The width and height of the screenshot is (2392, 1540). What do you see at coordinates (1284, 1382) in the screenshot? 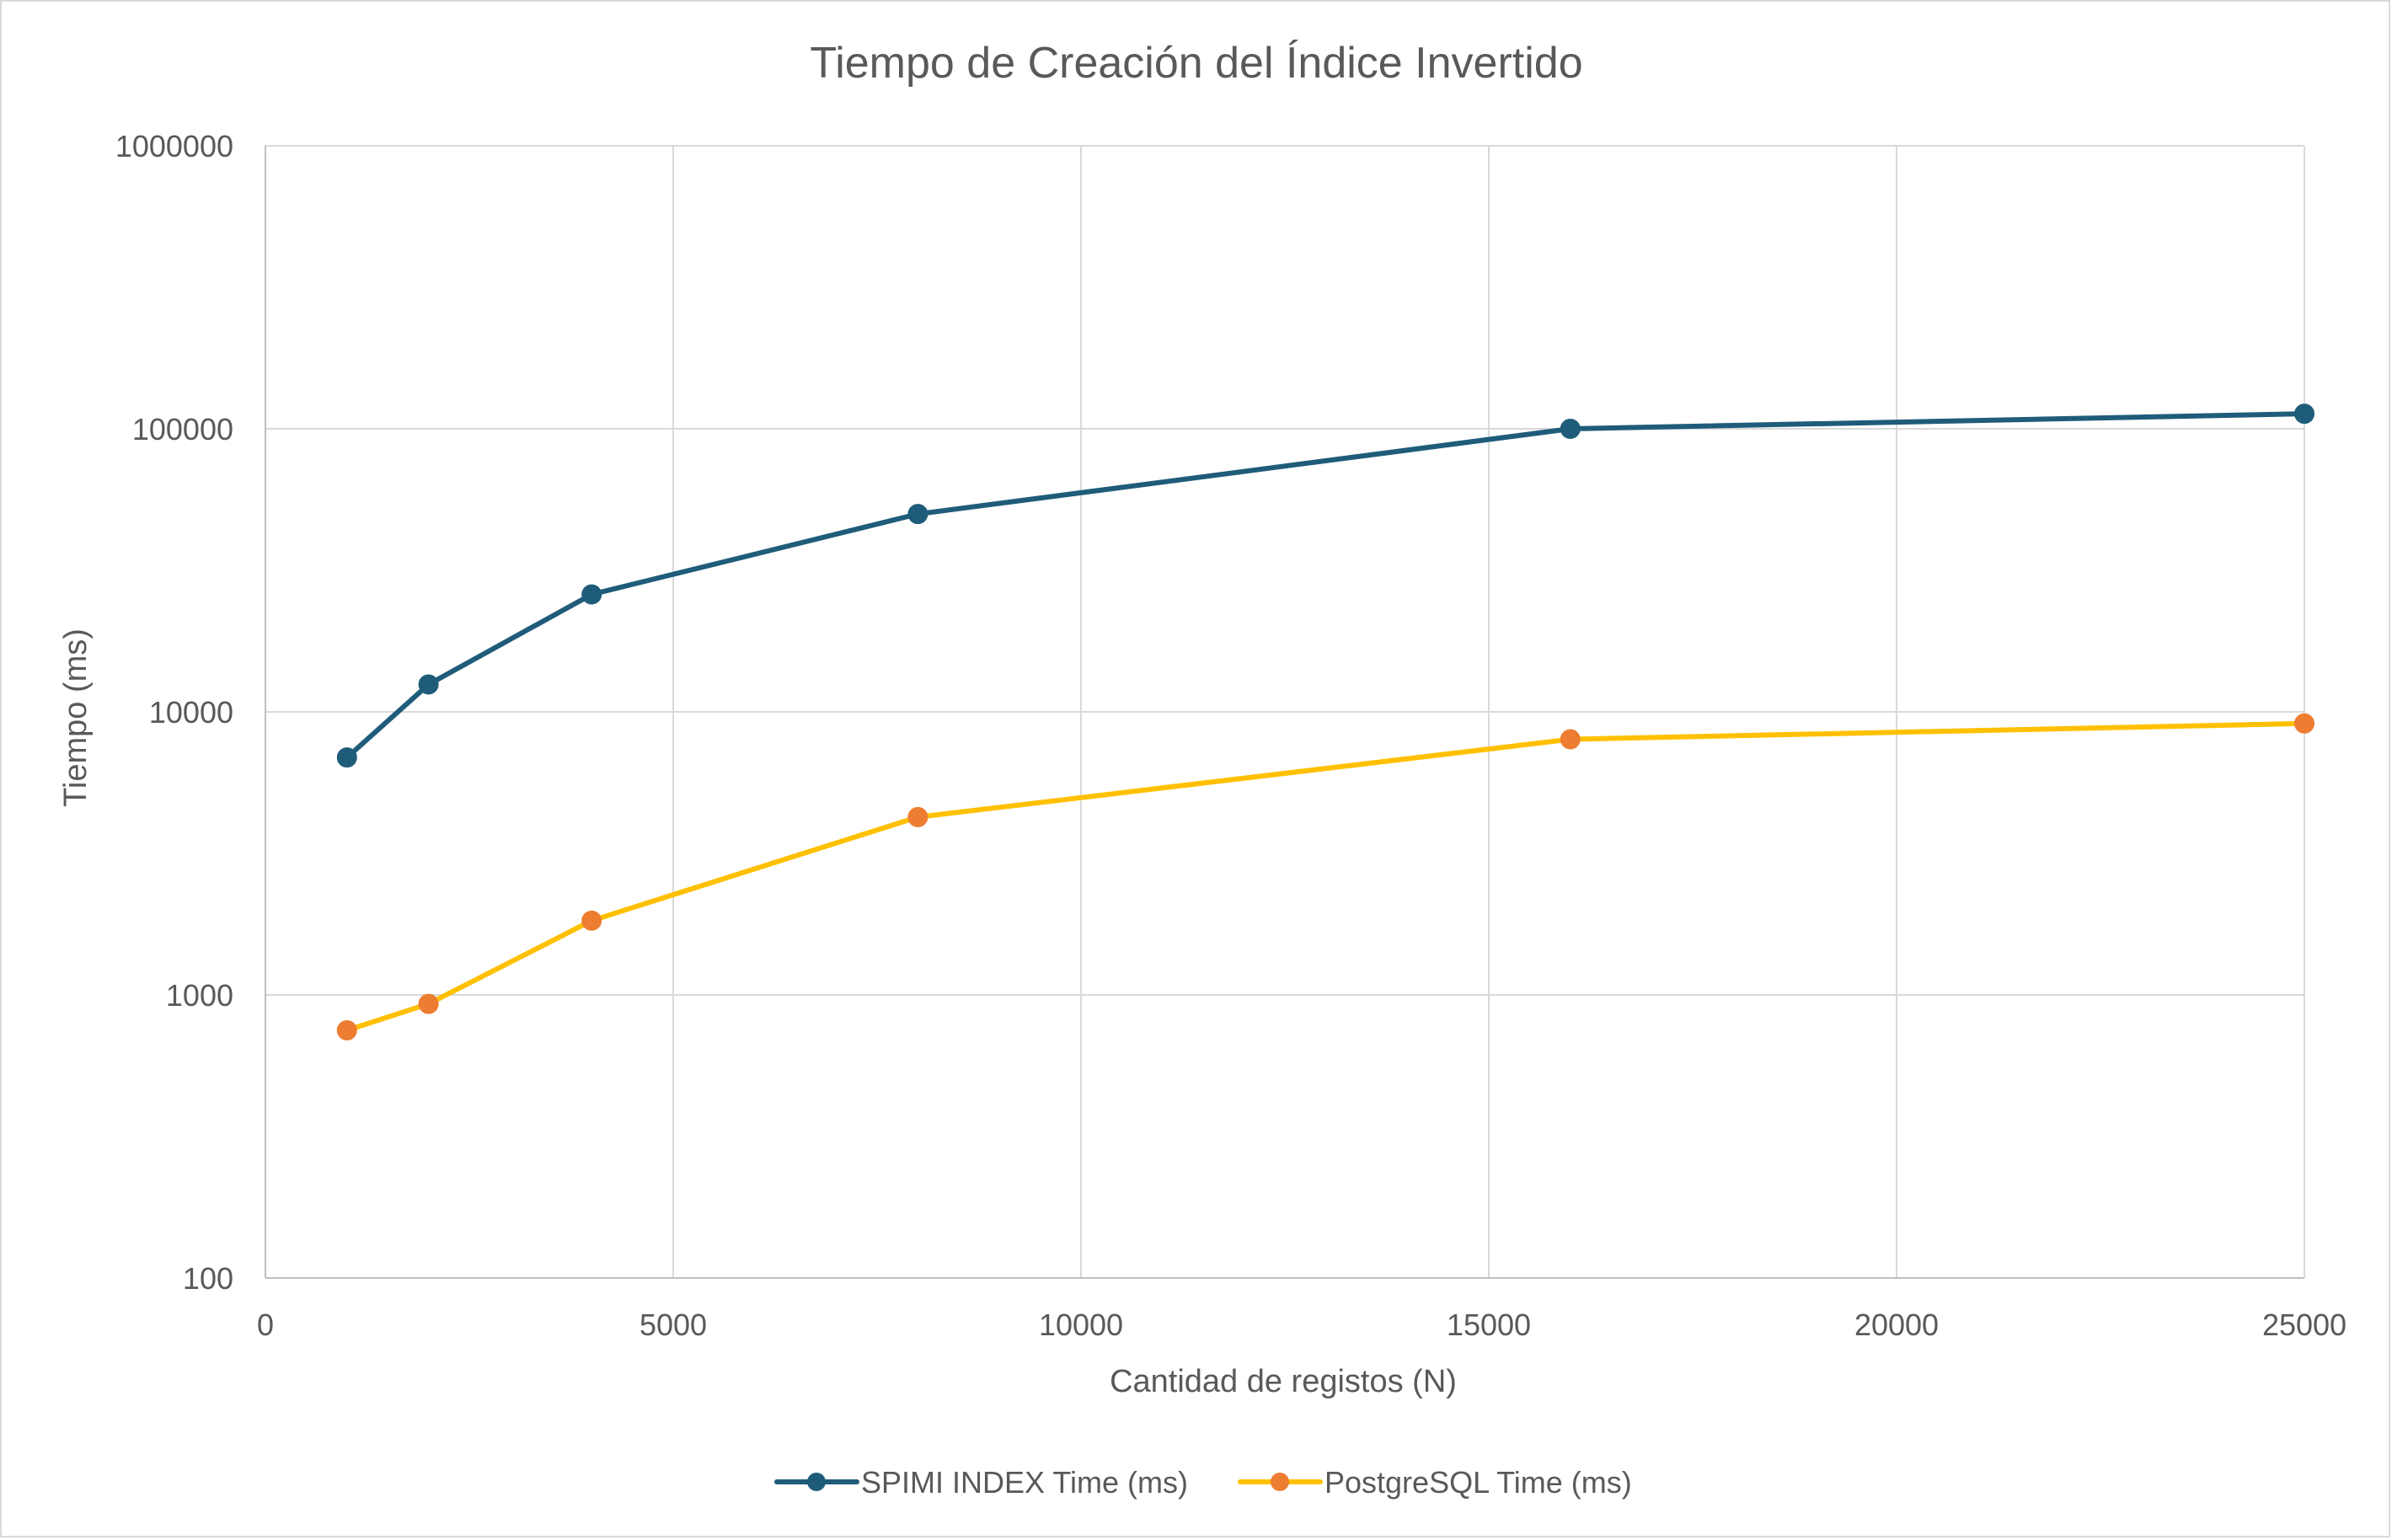
I see `x-axis-title: Cantidad de registos (N)` at bounding box center [1284, 1382].